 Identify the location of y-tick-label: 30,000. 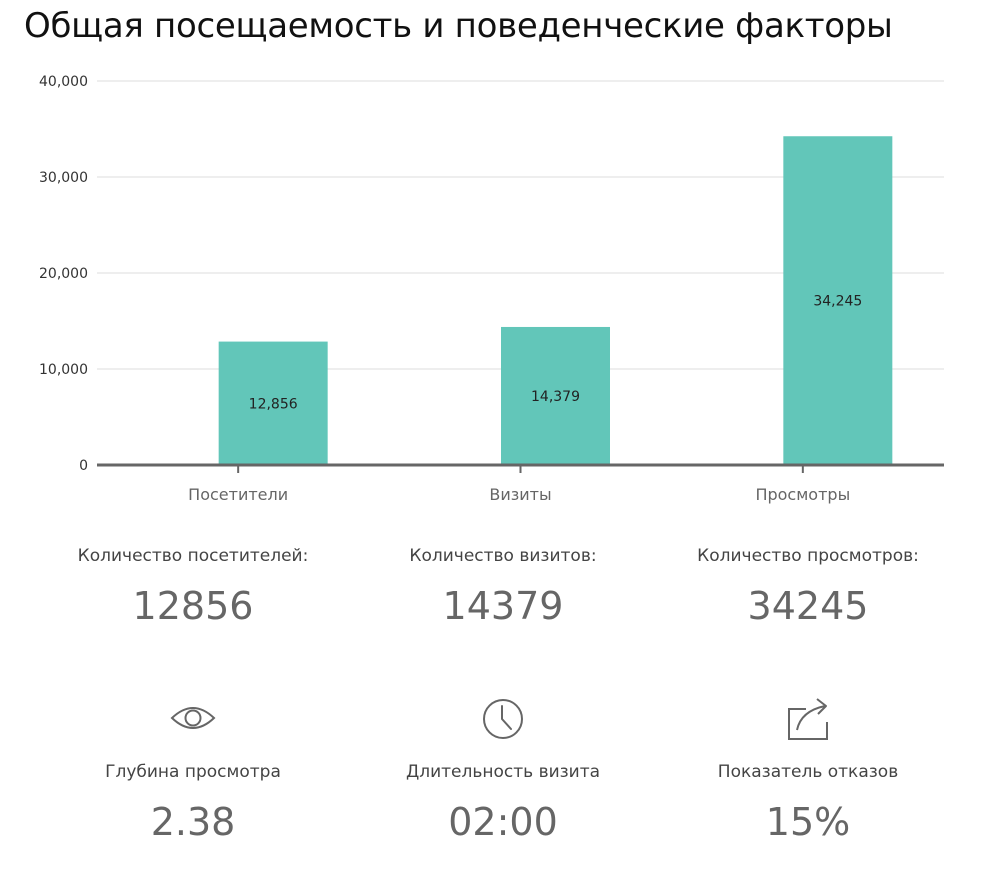
(63, 178).